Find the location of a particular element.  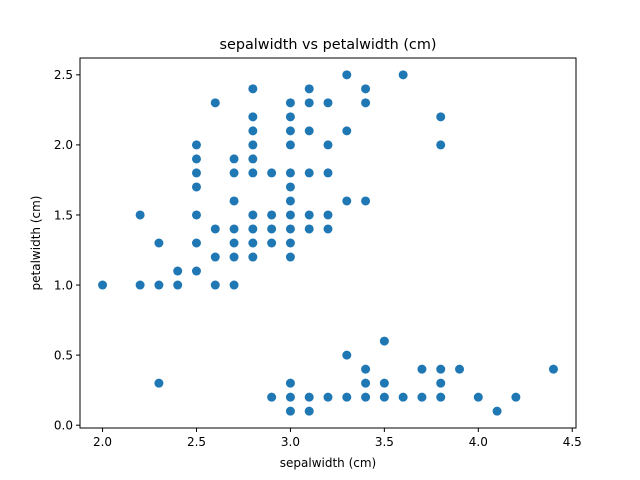

y-tick-label: 1.5 is located at coordinates (63, 215).